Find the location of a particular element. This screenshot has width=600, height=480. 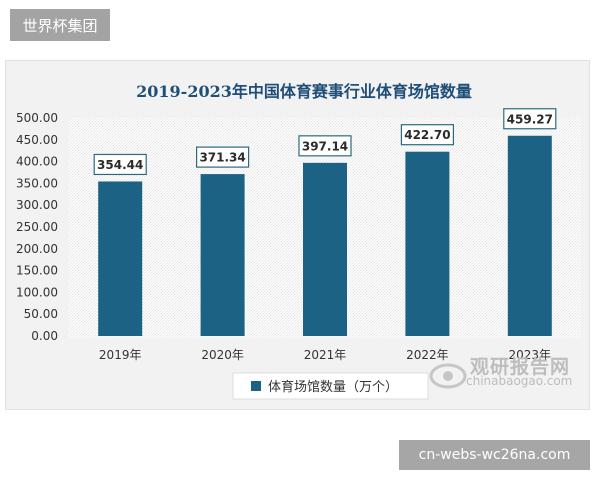

y-tick-label: 100.00 is located at coordinates (37, 292).